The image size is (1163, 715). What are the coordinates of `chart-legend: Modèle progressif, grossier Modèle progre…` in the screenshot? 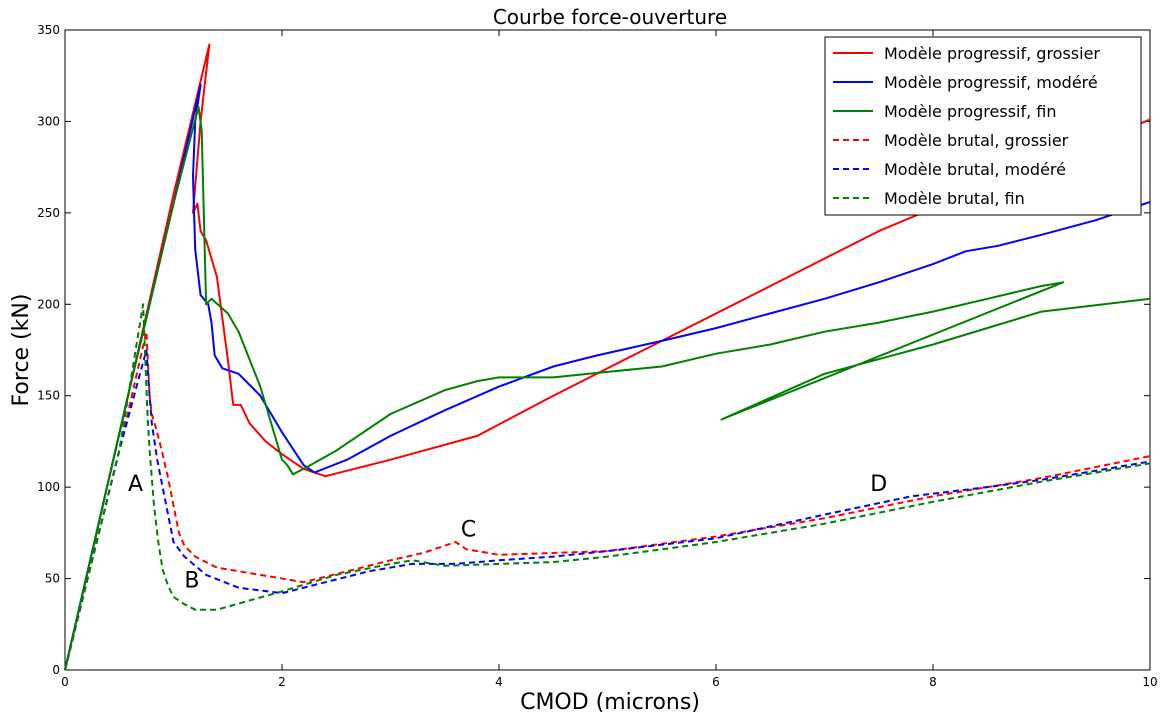 It's located at (983, 126).